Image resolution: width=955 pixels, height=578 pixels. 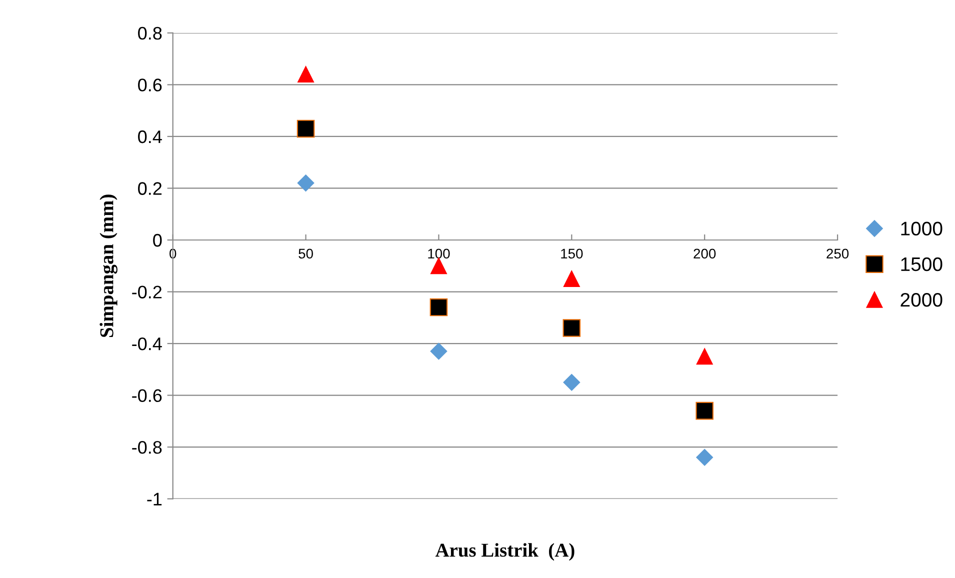 I want to click on y-tick-label: 0.8, so click(x=150, y=33).